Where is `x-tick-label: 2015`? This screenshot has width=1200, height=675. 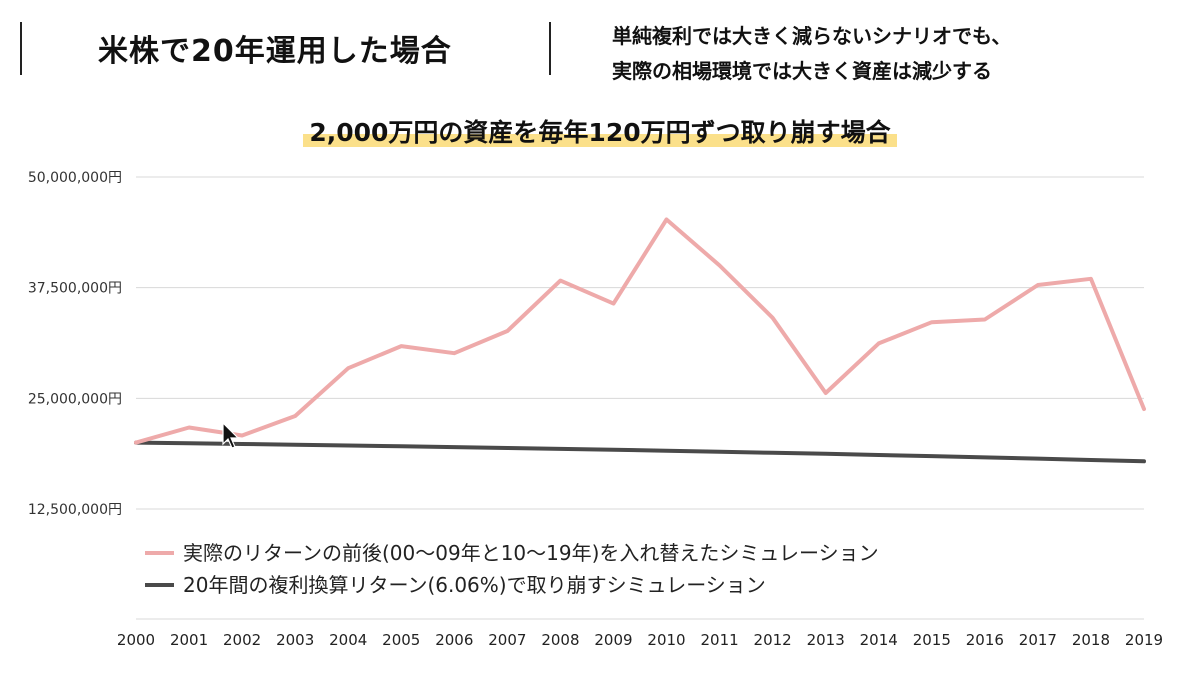 x-tick-label: 2015 is located at coordinates (932, 640).